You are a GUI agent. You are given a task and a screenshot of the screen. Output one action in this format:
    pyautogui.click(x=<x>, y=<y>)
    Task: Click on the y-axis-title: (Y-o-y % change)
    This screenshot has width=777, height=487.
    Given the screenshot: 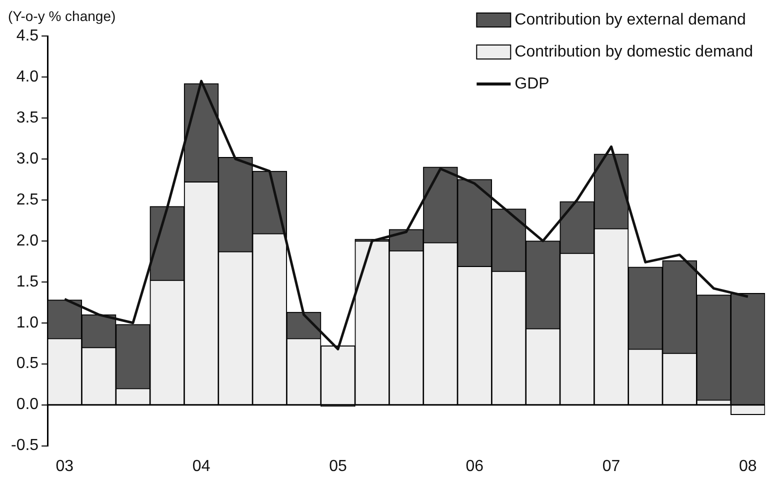 What is the action you would take?
    pyautogui.click(x=62, y=16)
    